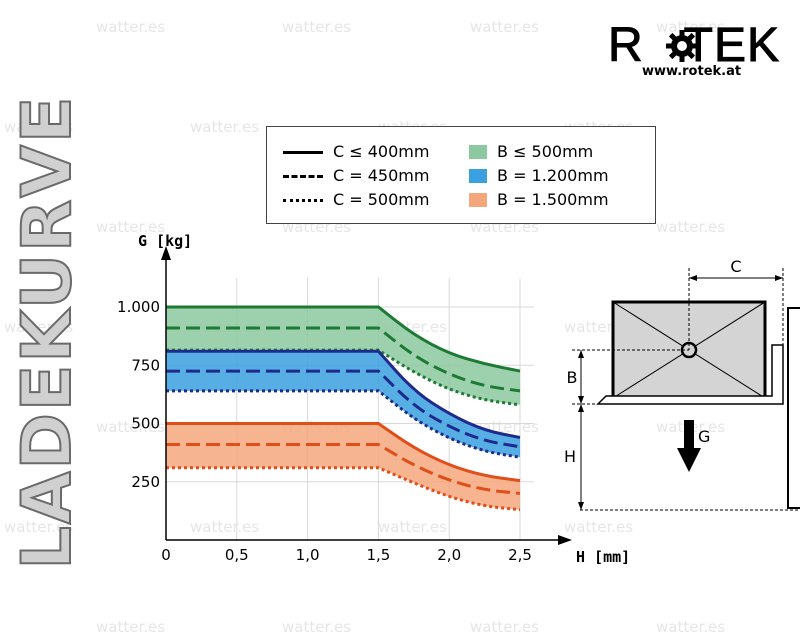 The image size is (800, 640). I want to click on x-tick-label: 2,0, so click(449, 555).